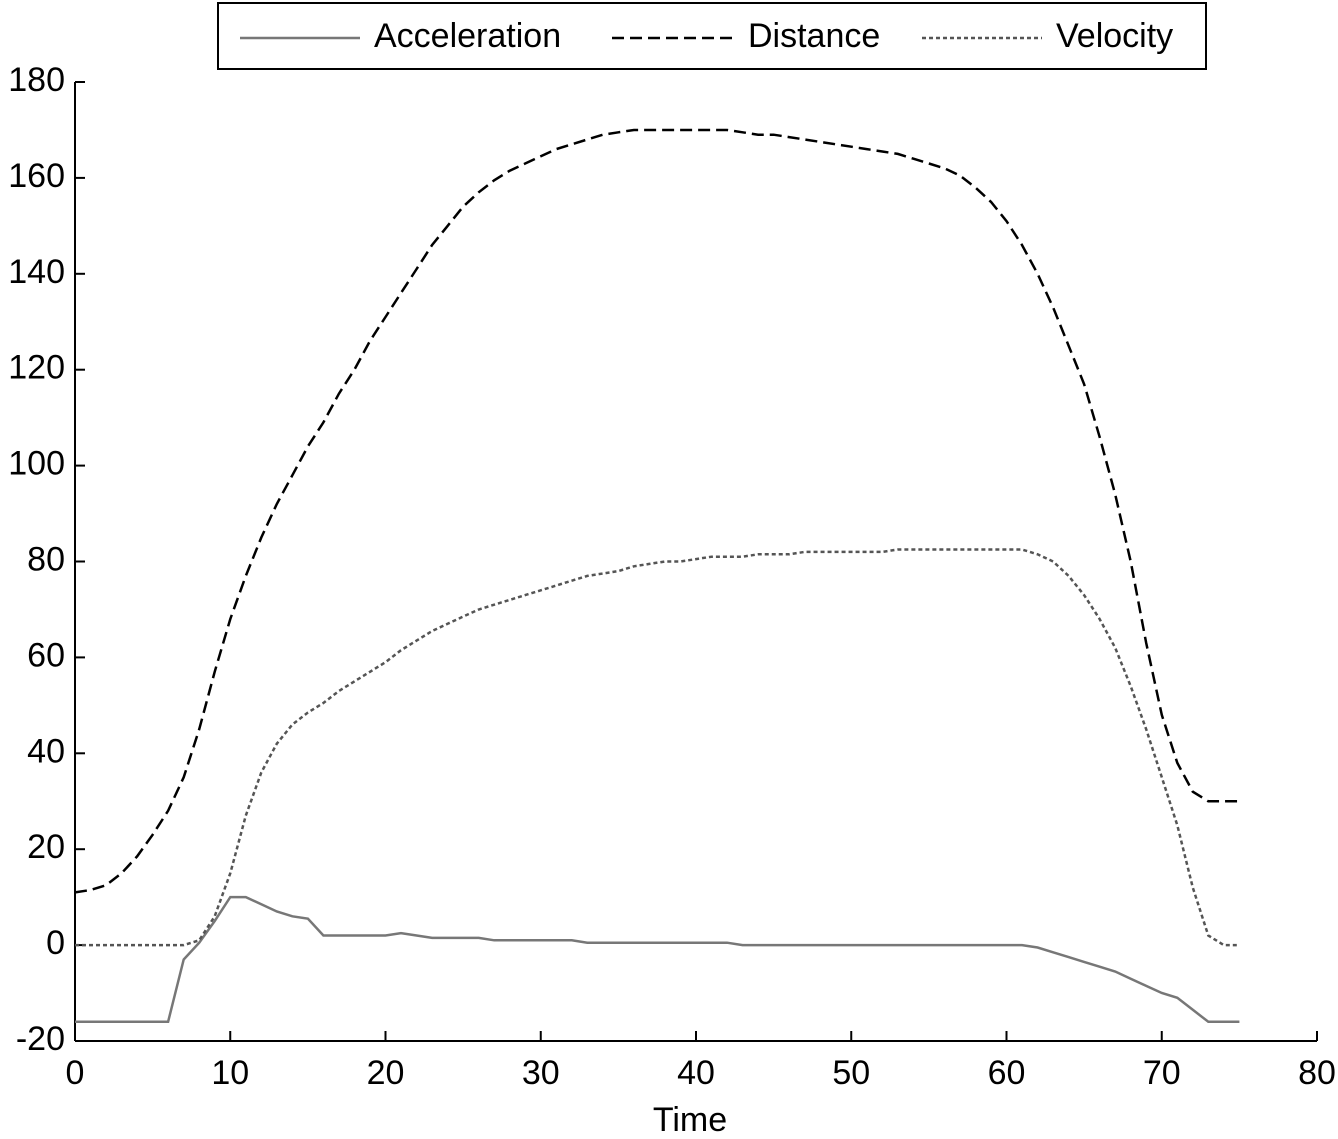  Describe the element at coordinates (40, 1039) in the screenshot. I see `y-tick-label: -20` at that location.